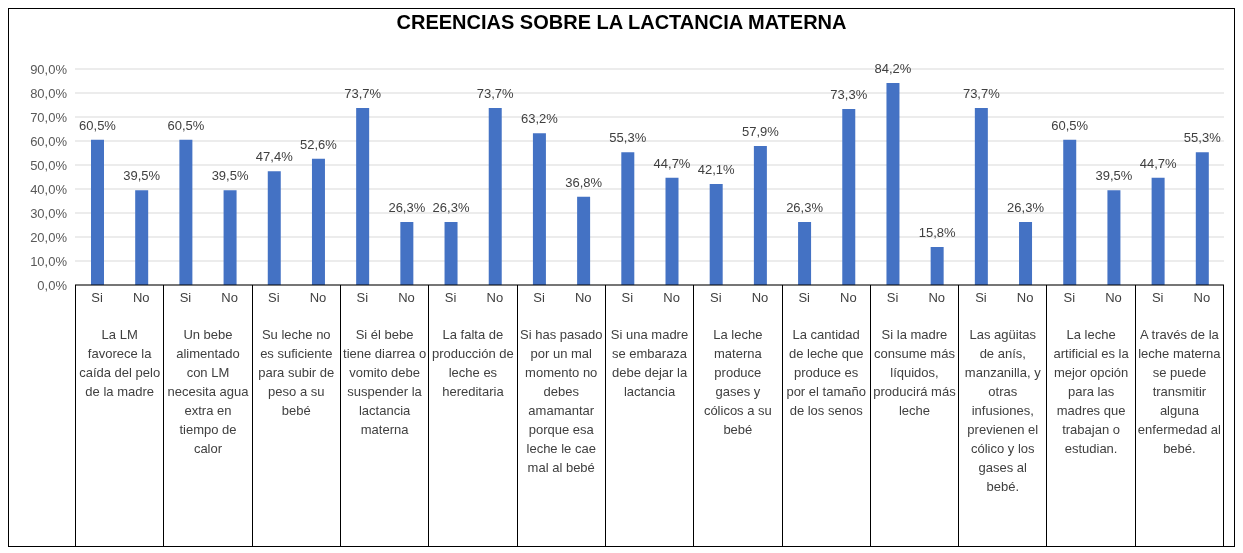 The height and width of the screenshot is (553, 1243). What do you see at coordinates (49, 141) in the screenshot?
I see `y-tick-label: 60,0%` at bounding box center [49, 141].